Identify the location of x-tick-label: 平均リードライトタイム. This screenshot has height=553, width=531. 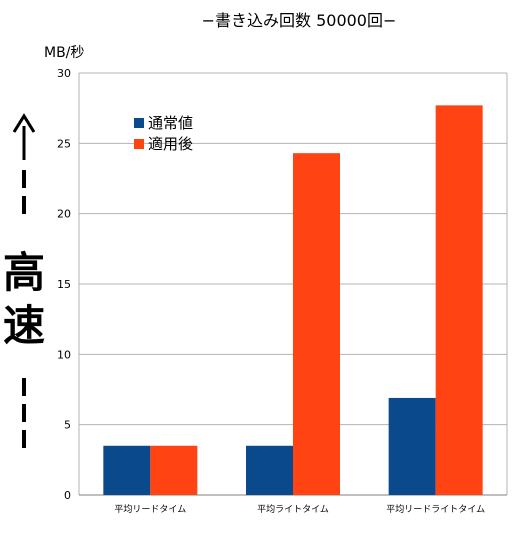
(435, 509).